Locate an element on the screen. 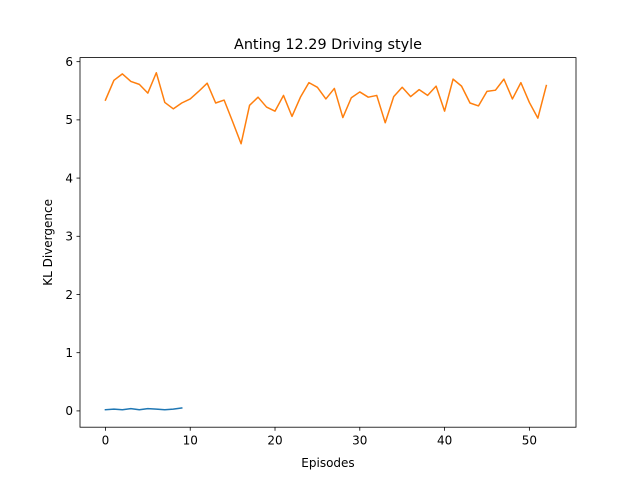 The image size is (640, 480). x-tick-label: 40 is located at coordinates (444, 441).